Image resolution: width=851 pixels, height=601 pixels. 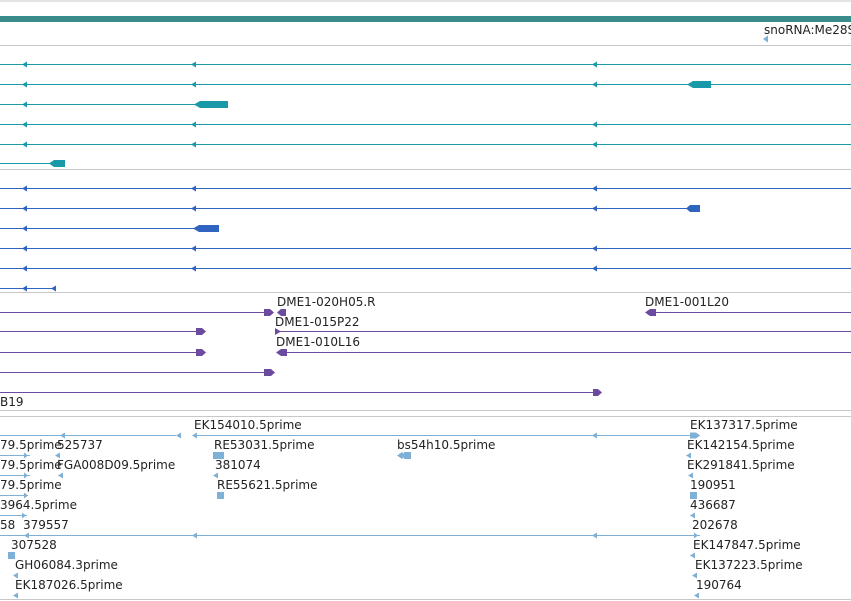 I want to click on snorna-label: snoRNA:Me28S, so click(x=807, y=30).